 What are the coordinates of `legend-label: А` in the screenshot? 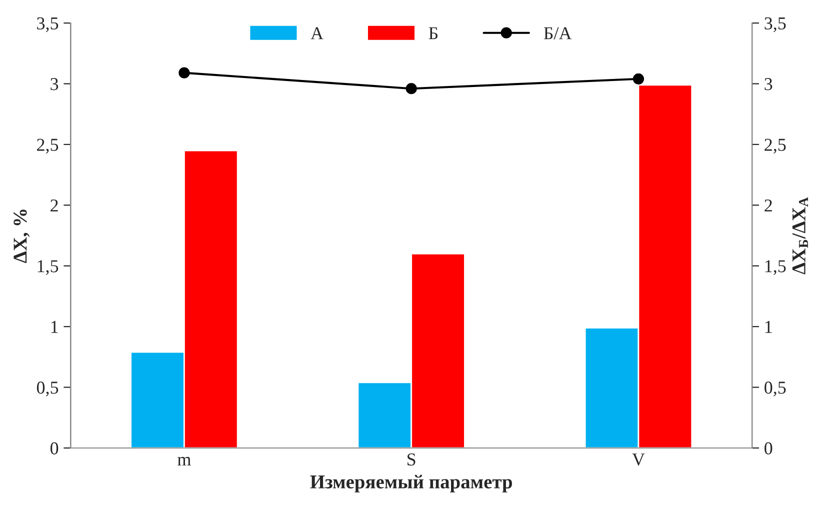 It's located at (317, 33).